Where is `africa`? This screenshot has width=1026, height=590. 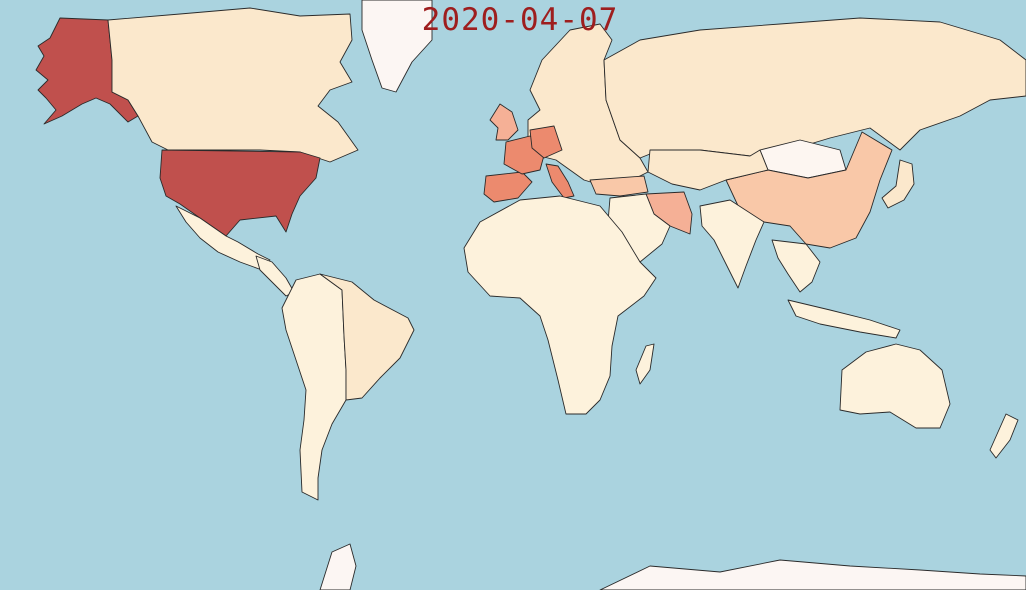 africa is located at coordinates (560, 305).